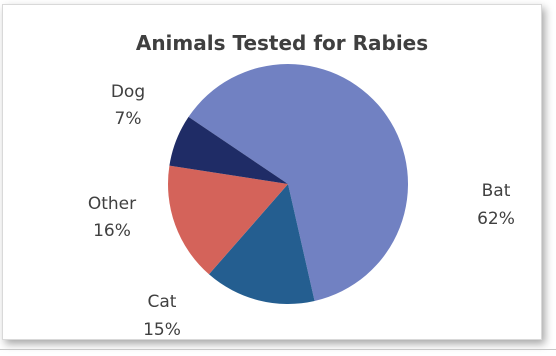  What do you see at coordinates (112, 231) in the screenshot?
I see `label-other-percent: 16%` at bounding box center [112, 231].